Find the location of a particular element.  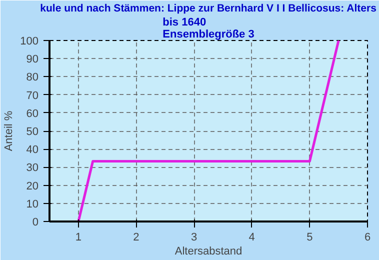

y-tick-label: 60 is located at coordinates (32, 114).